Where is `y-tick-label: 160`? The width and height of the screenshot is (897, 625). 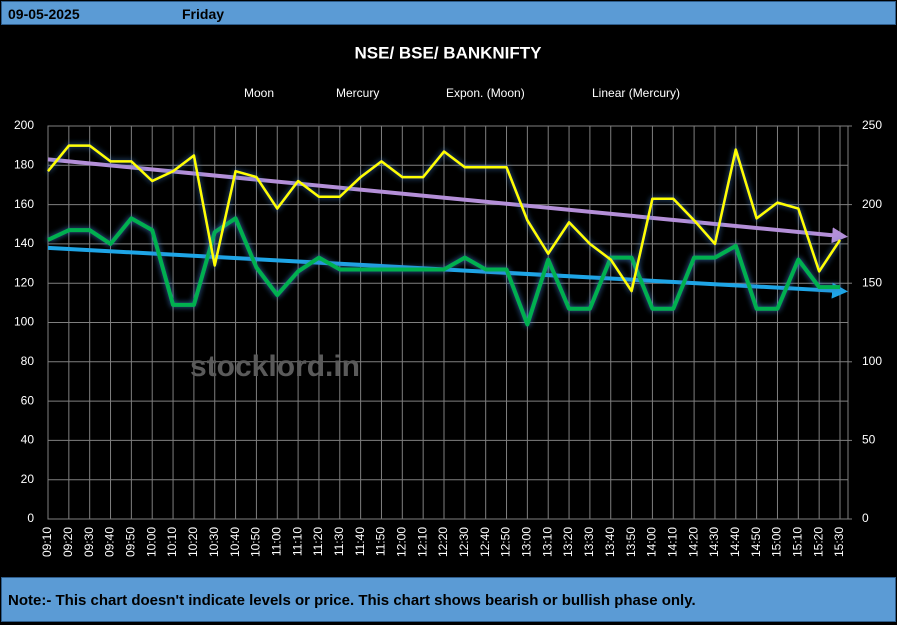
y-tick-label: 160 is located at coordinates (24, 204).